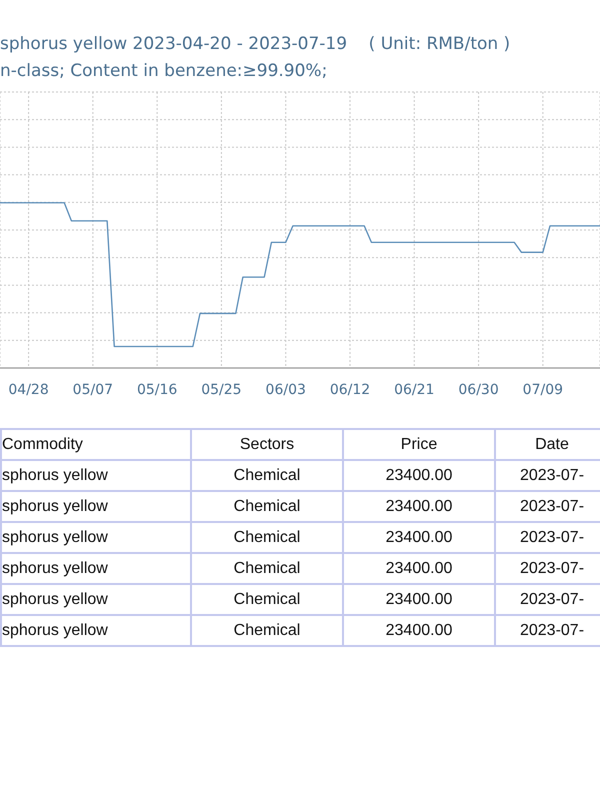 This screenshot has width=600, height=800. I want to click on x-tick-label: 05/25, so click(221, 390).